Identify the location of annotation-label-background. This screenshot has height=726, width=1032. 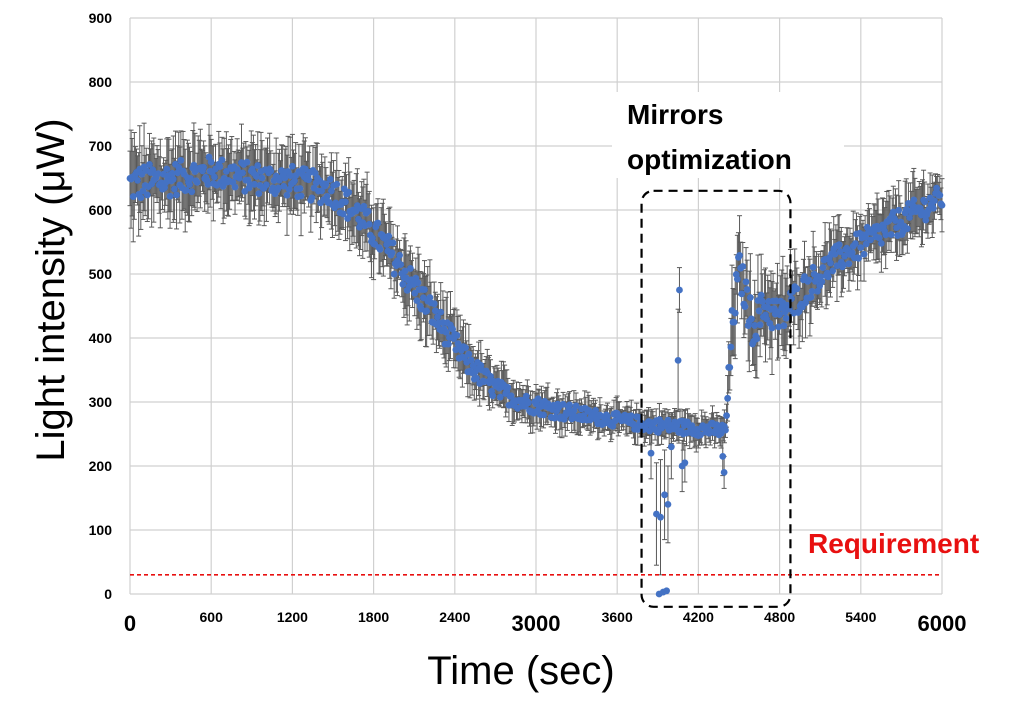
(728, 135).